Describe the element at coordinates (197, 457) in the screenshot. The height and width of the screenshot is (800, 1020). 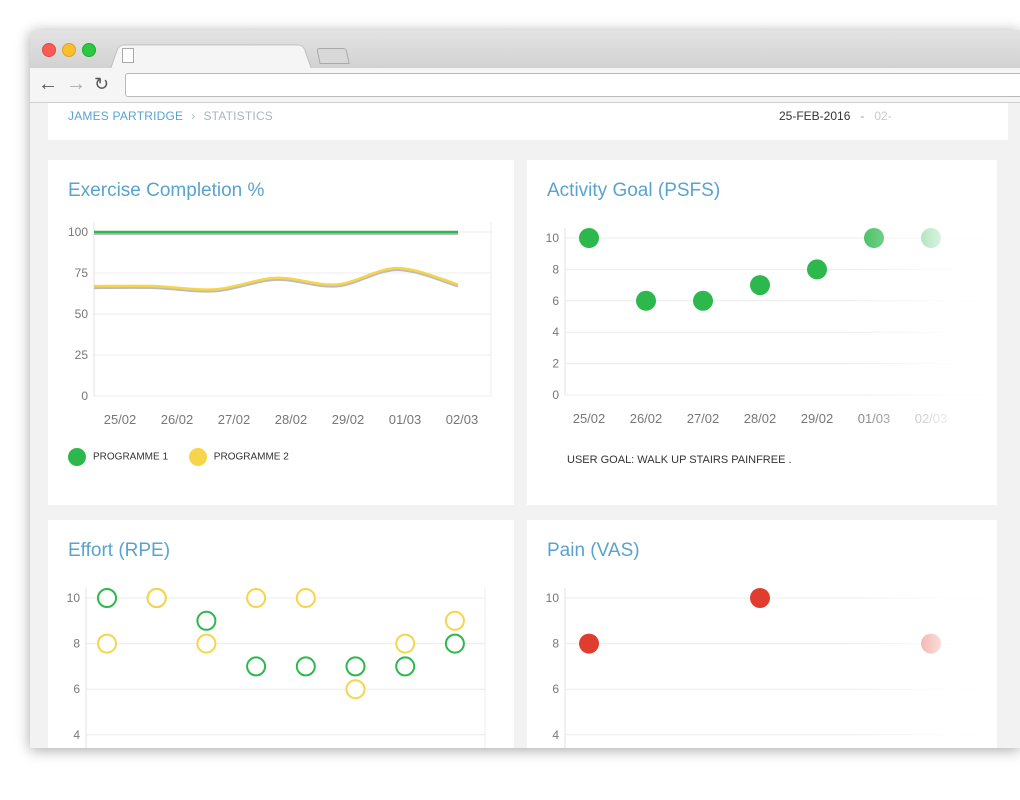
I see `legend-dot` at that location.